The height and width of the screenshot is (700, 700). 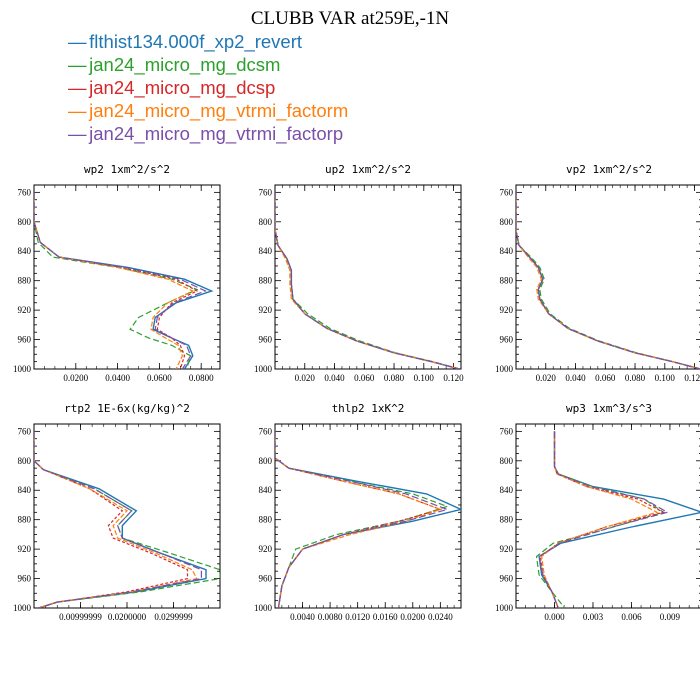 I want to click on x-tick-label: 0.006, so click(x=631, y=617).